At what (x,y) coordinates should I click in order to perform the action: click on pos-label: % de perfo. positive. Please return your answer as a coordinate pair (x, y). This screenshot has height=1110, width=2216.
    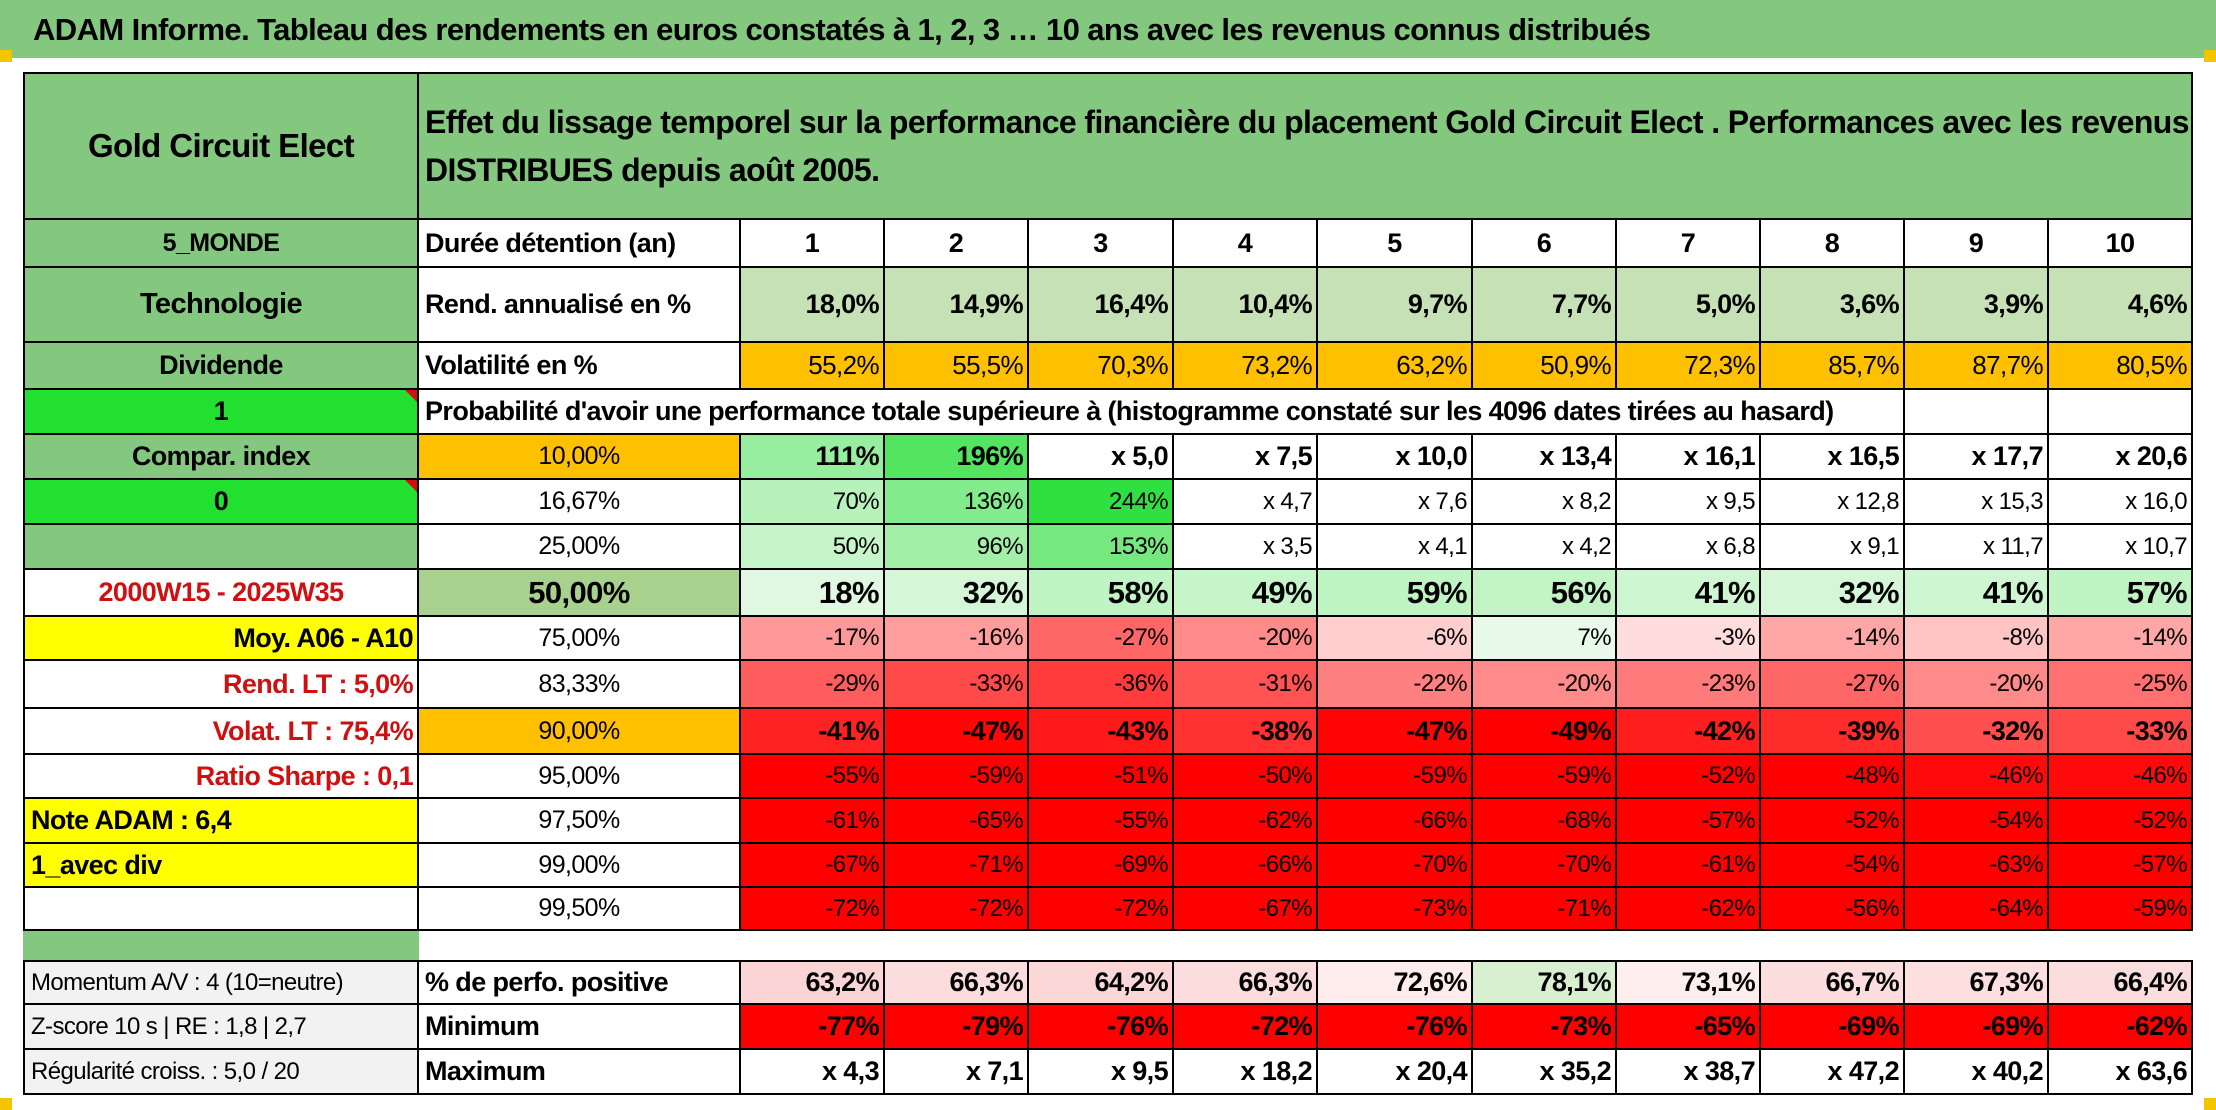
    Looking at the image, I should click on (580, 982).